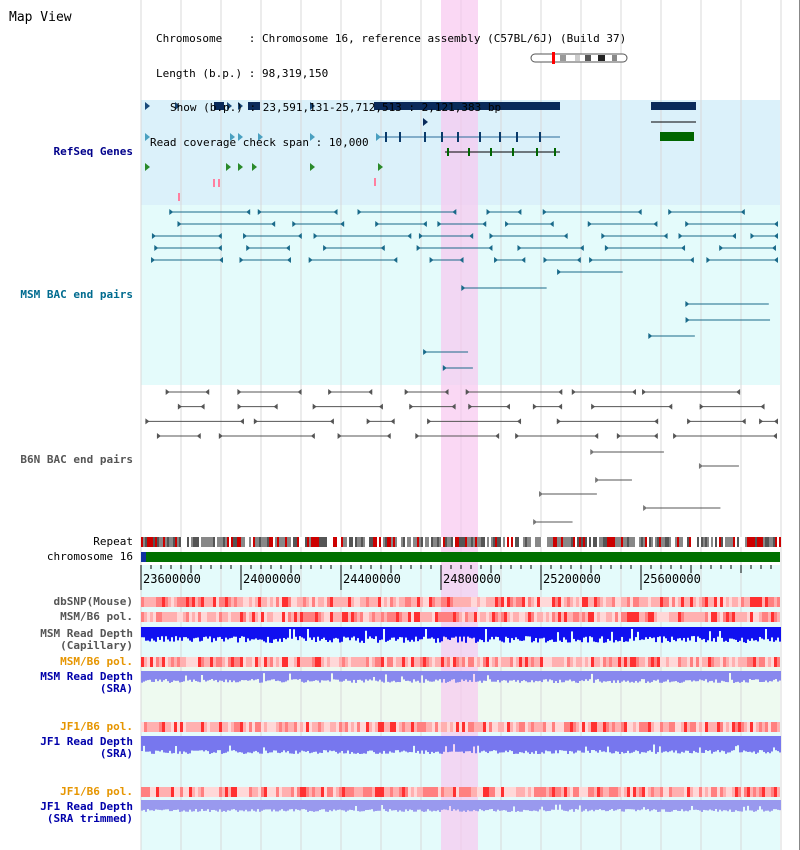 The width and height of the screenshot is (800, 850). What do you see at coordinates (86, 633) in the screenshot?
I see `track-label-msm-depth-capillary: MSM Read Depth` at bounding box center [86, 633].